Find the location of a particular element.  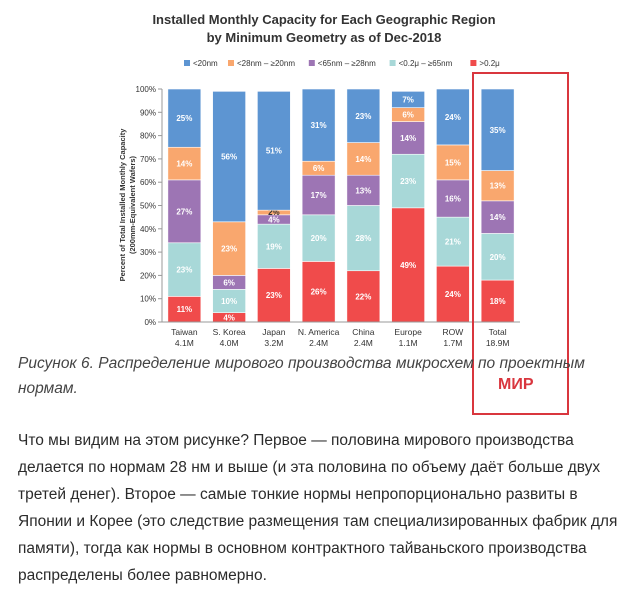

legend-label: <0.2μ – ≥65nm is located at coordinates (426, 63).